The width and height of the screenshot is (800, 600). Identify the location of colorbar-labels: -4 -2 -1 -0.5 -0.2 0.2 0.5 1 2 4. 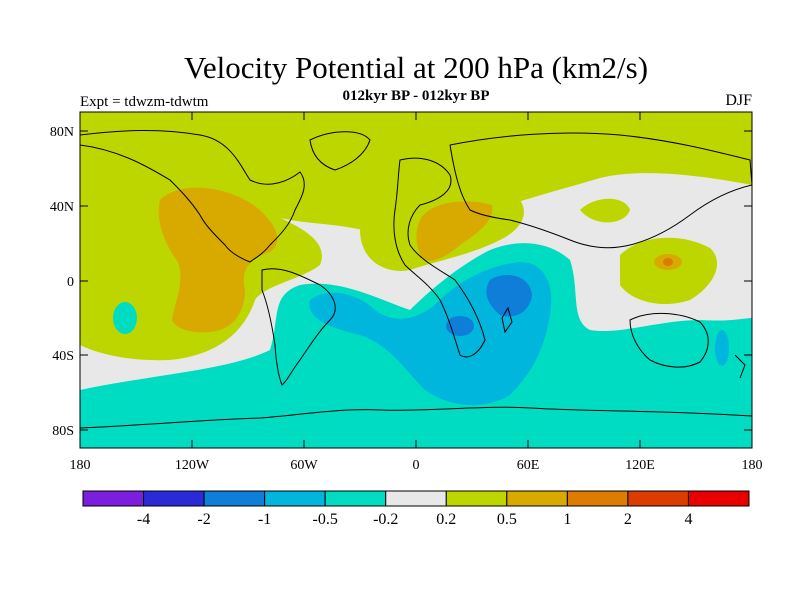
(415, 519).